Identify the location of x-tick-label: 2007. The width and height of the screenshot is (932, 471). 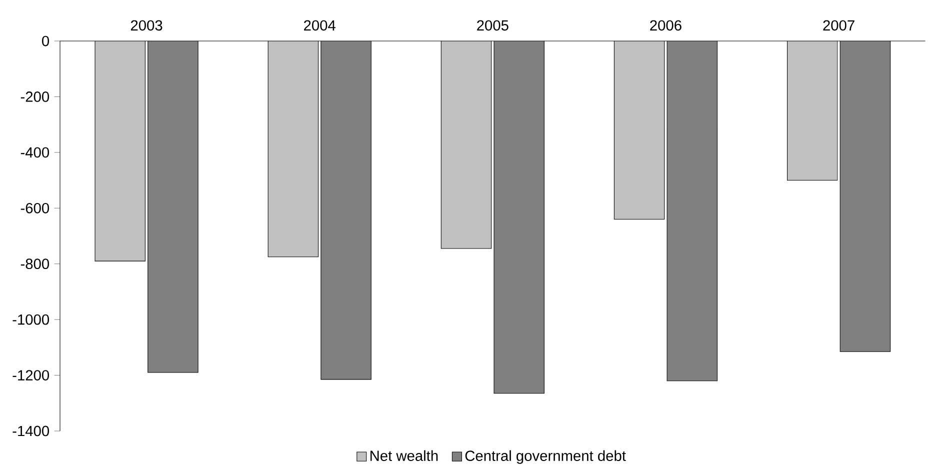
(838, 25).